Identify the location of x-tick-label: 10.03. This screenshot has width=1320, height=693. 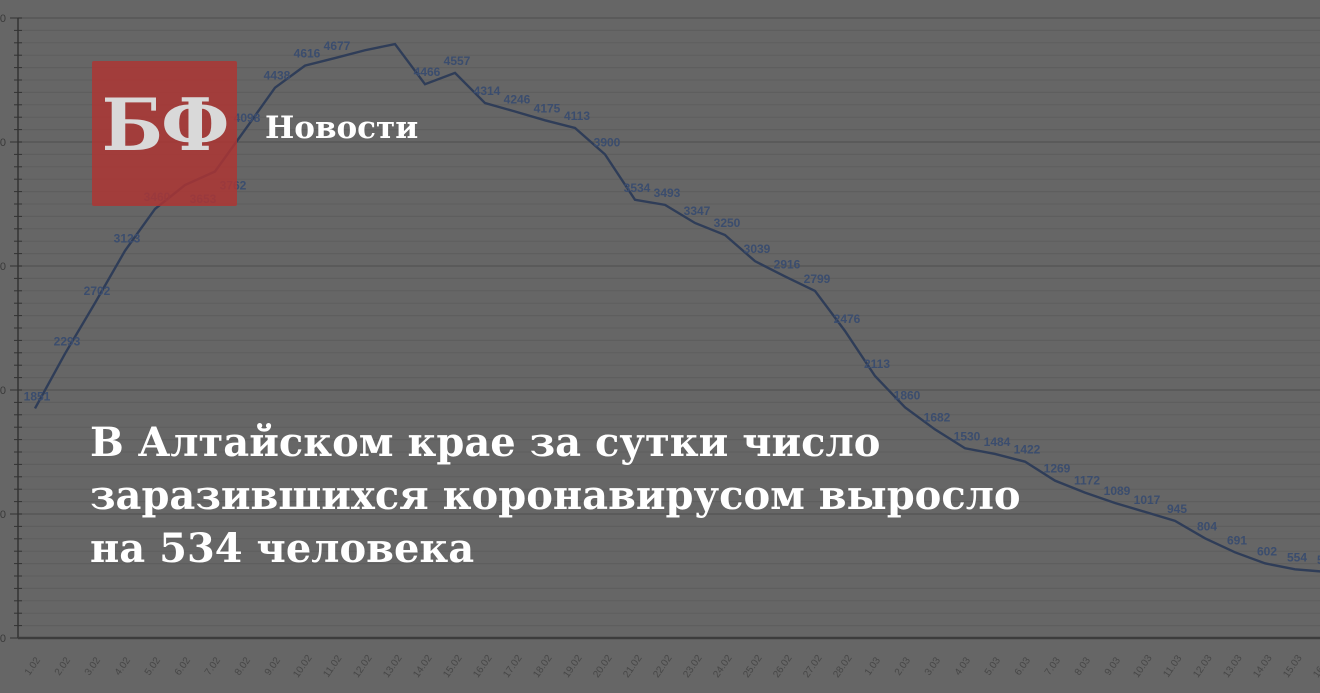
(1143, 666).